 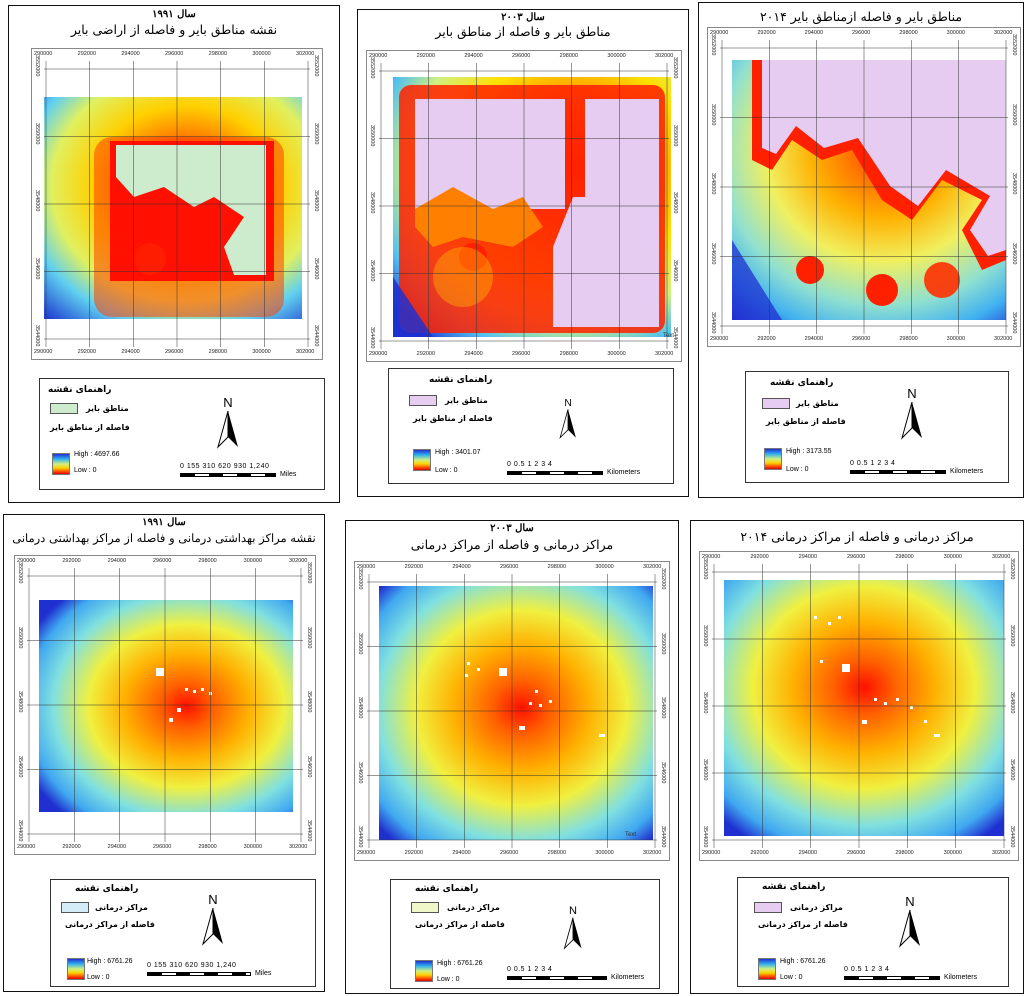 I want to click on legend-item-barren: مناطق بایر, so click(x=107, y=408).